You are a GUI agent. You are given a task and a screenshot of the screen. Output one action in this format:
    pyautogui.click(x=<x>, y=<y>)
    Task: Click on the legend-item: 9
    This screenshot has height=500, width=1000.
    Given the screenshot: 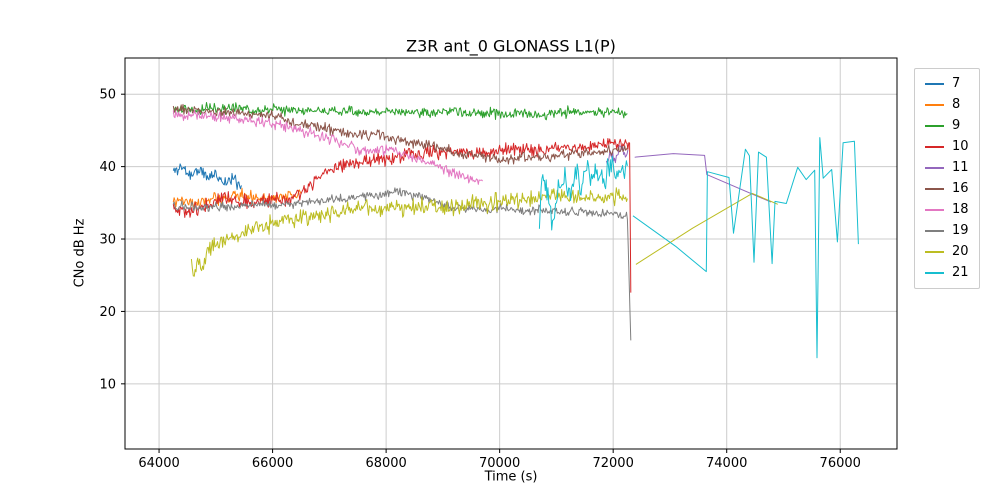 What is the action you would take?
    pyautogui.click(x=947, y=126)
    